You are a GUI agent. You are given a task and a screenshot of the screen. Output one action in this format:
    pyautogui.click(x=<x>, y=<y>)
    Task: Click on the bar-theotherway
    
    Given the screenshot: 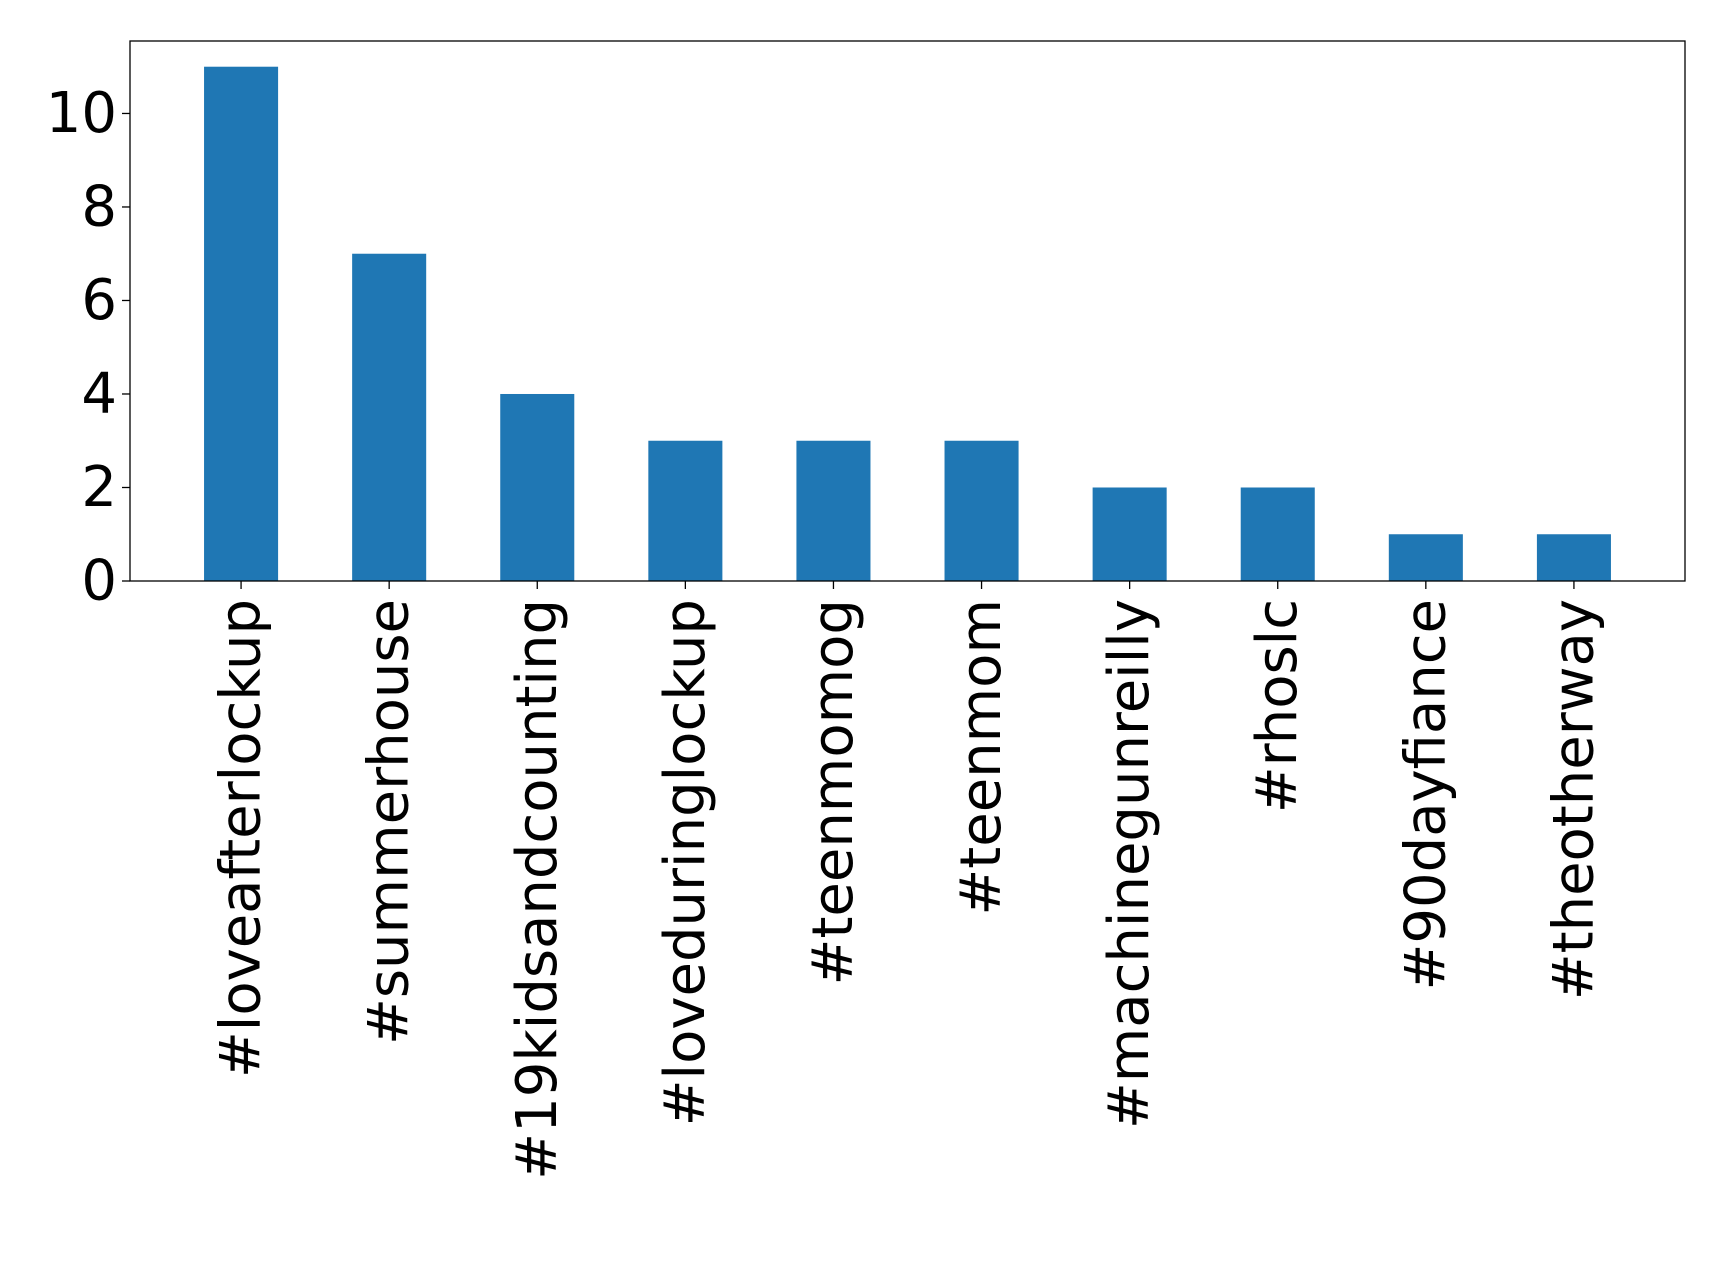 What is the action you would take?
    pyautogui.click(x=1573, y=557)
    